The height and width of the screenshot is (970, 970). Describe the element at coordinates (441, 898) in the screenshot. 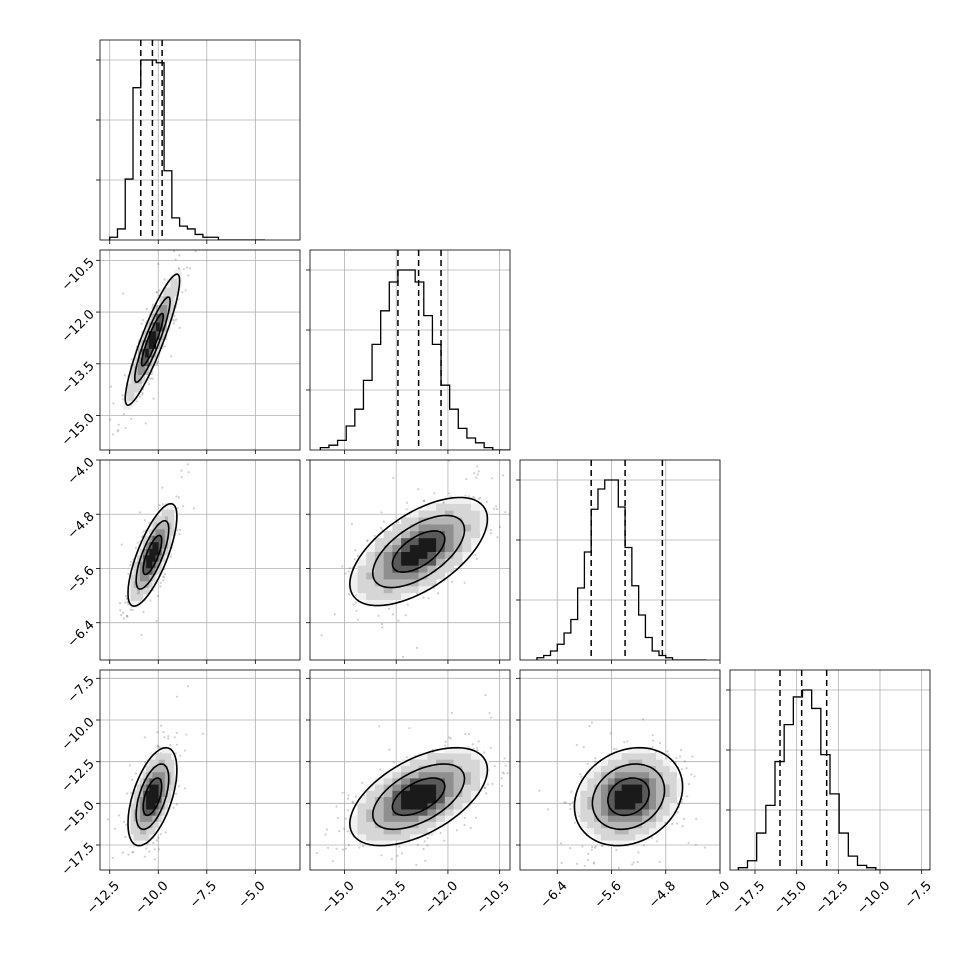

I see `x-tick-label: −12.0` at that location.